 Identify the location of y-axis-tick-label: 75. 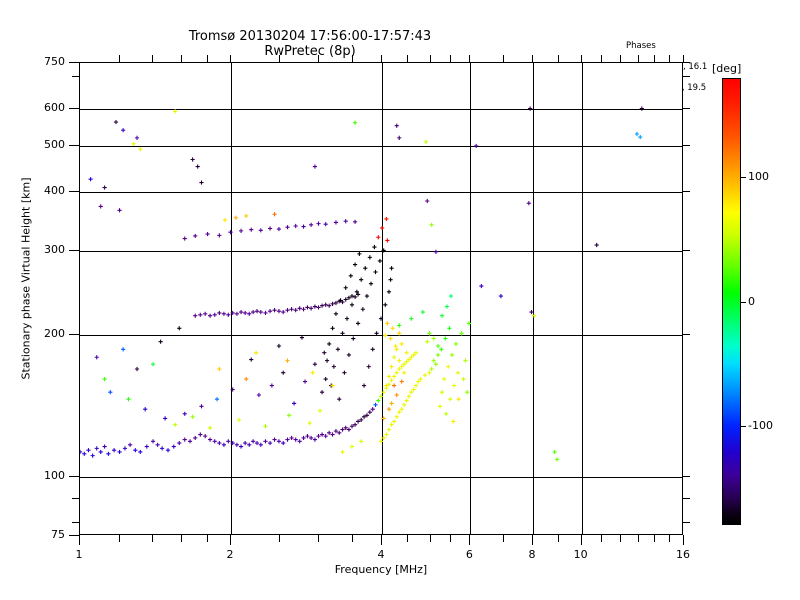
(58, 534).